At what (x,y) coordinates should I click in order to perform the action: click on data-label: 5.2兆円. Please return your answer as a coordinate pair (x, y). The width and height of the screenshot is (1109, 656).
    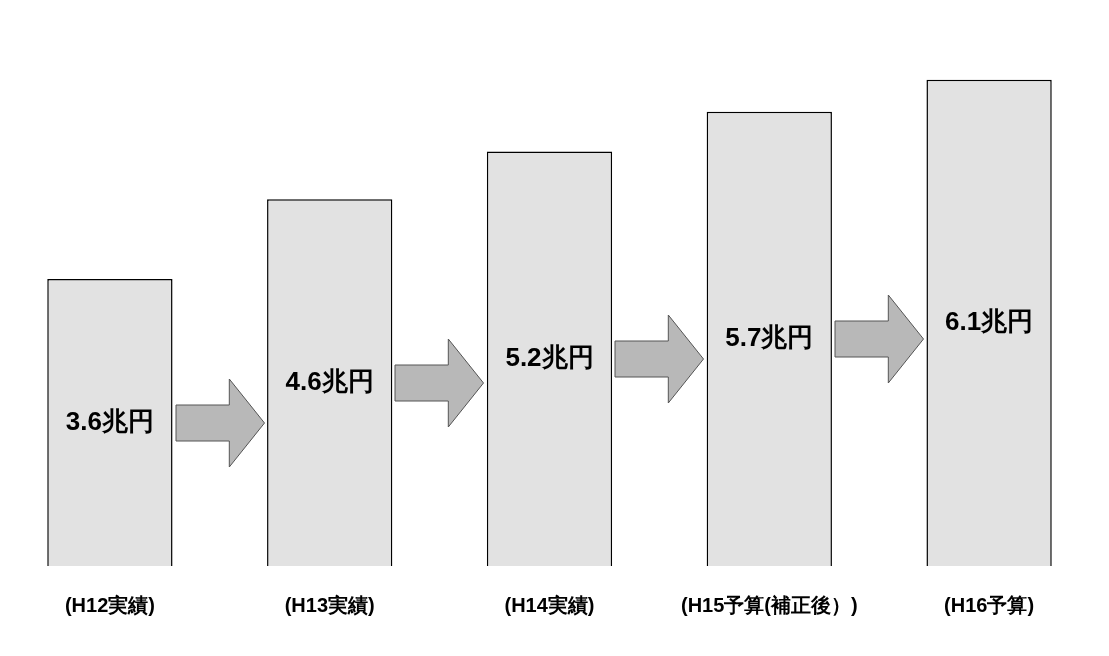
    Looking at the image, I should click on (549, 356).